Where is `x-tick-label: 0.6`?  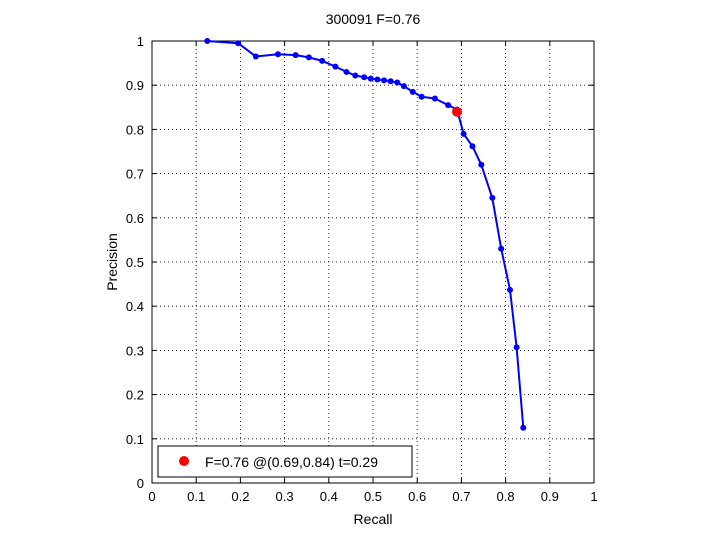 x-tick-label: 0.6 is located at coordinates (417, 496).